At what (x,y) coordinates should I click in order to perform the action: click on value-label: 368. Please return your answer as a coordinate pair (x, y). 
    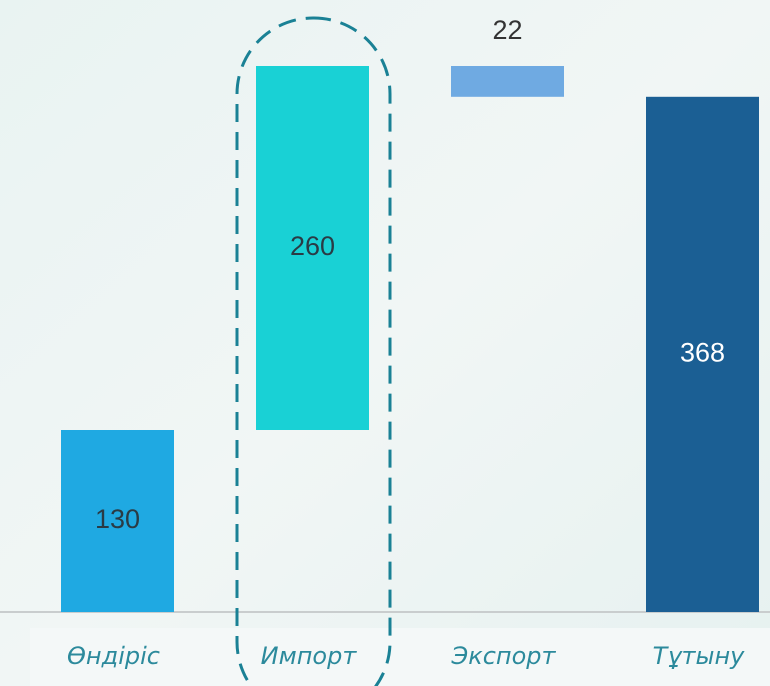
    Looking at the image, I should click on (702, 353).